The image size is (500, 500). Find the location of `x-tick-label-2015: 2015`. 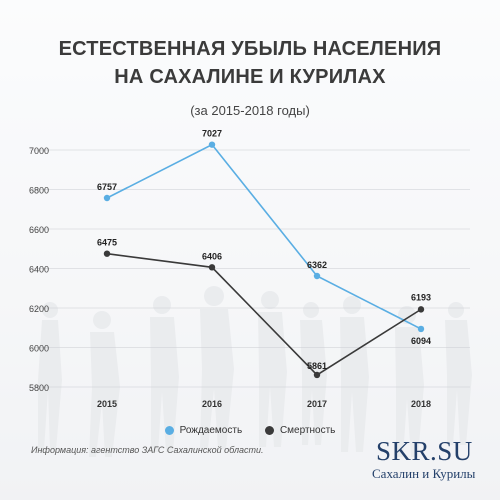

x-tick-label-2015: 2015 is located at coordinates (107, 404).